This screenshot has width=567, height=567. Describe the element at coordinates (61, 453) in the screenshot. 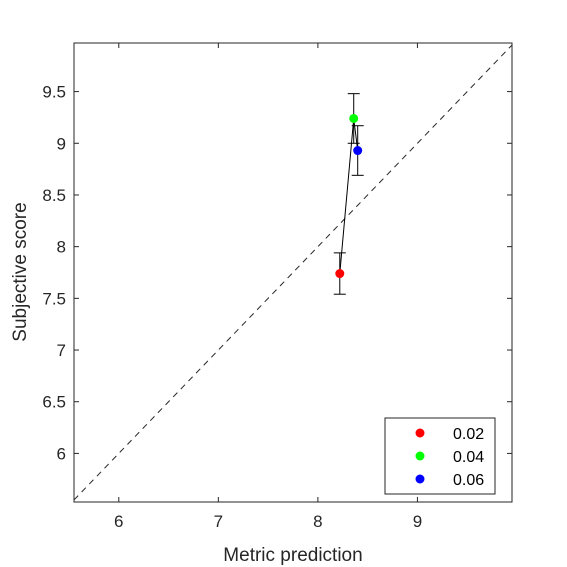

I see `y-tick-label: 6` at that location.